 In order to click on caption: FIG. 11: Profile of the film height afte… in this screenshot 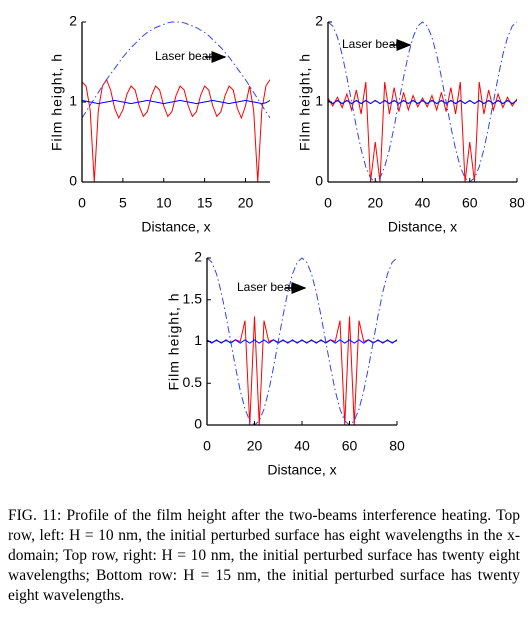, I will do `click(264, 555)`.